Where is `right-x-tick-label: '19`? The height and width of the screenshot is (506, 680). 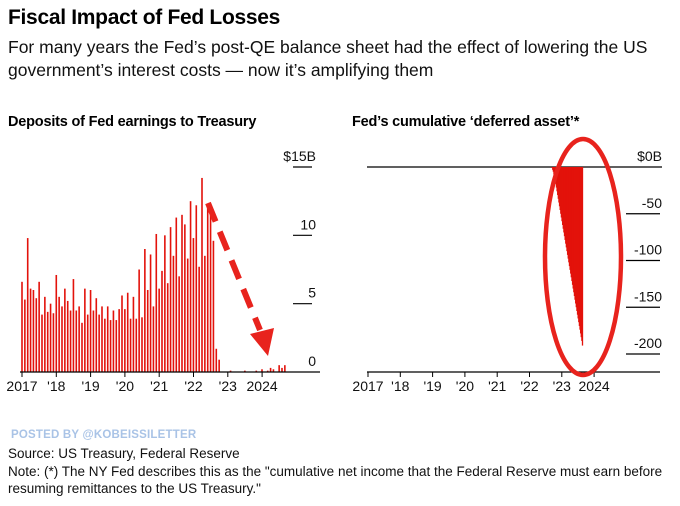
right-x-tick-label: '19 is located at coordinates (432, 386).